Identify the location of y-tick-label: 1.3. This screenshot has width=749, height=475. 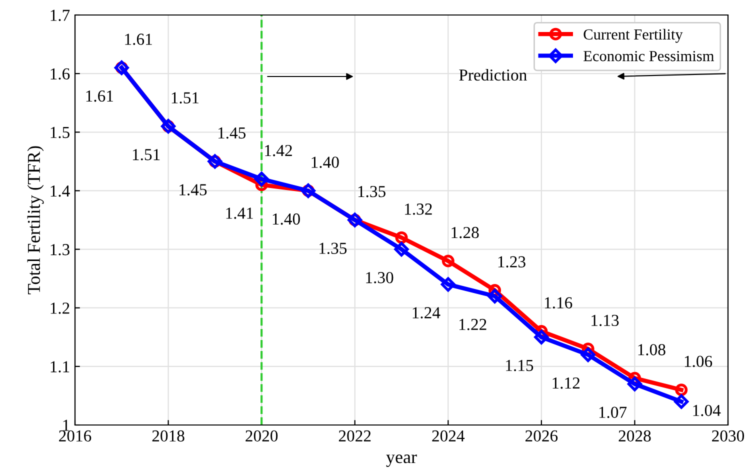
(60, 250).